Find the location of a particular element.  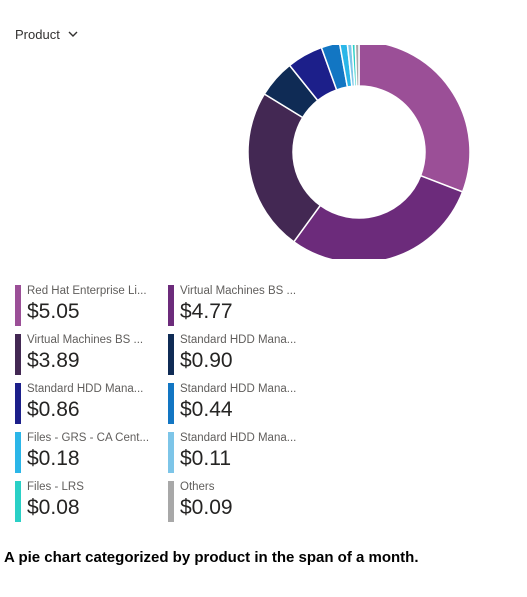

legend-item: Files - LRS $0.08 is located at coordinates (91, 501).